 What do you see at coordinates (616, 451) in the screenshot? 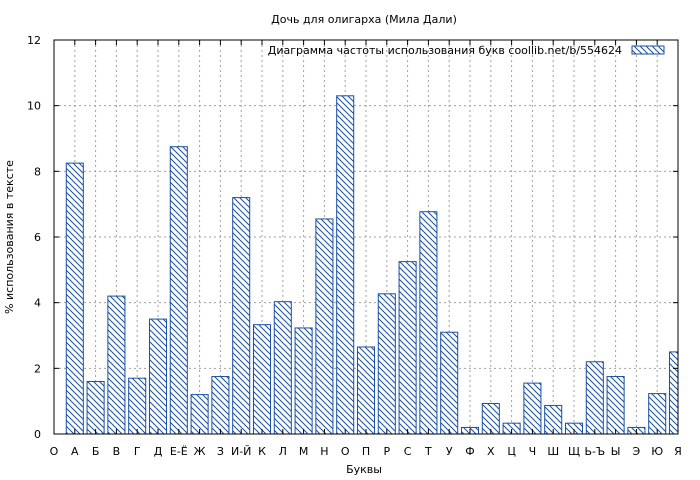
I see `x-tick-label: Ы` at bounding box center [616, 451].